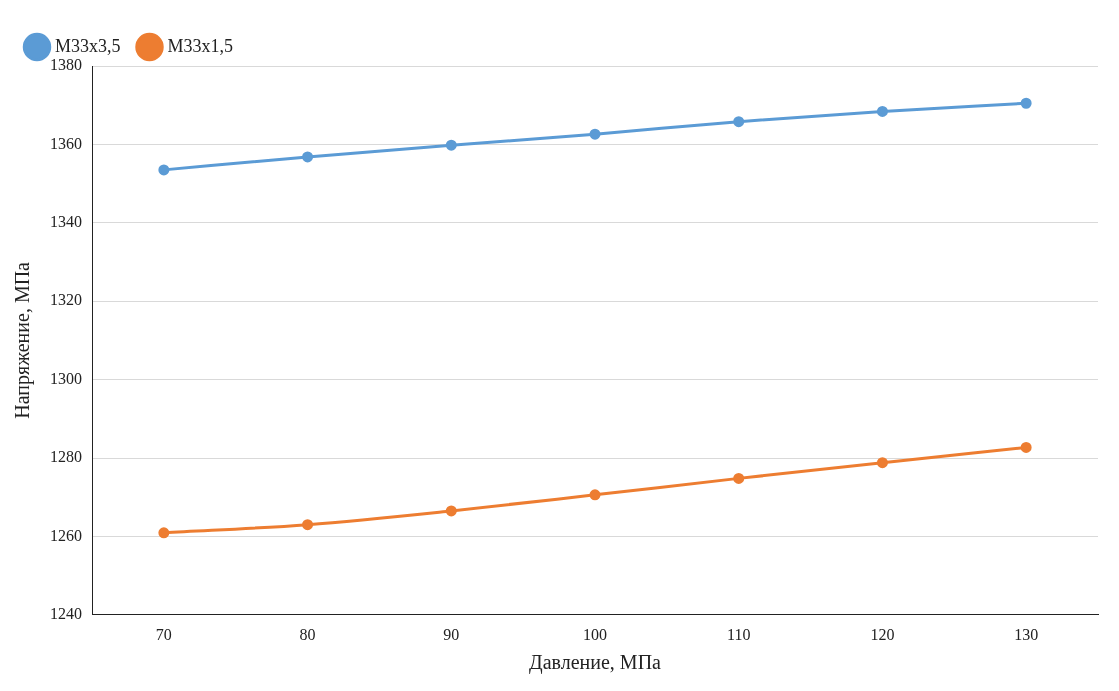  Describe the element at coordinates (23, 340) in the screenshot. I see `y-axis-title: Напряжение, МПа` at that location.